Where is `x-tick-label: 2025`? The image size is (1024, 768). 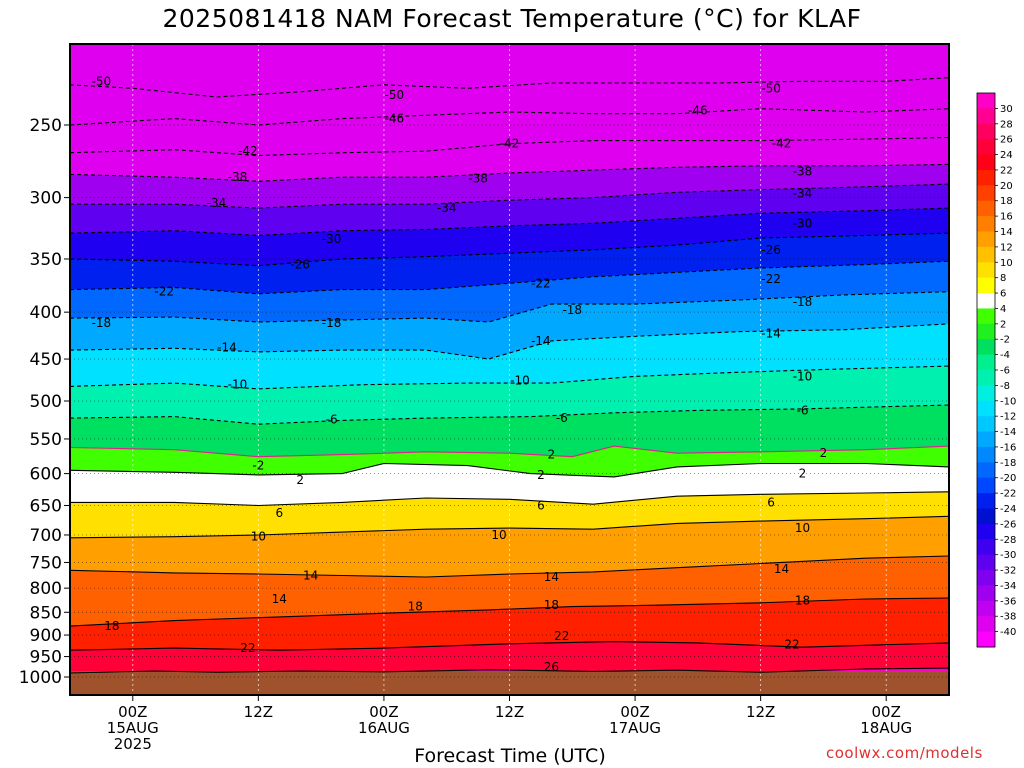 x-tick-label: 2025 is located at coordinates (133, 744).